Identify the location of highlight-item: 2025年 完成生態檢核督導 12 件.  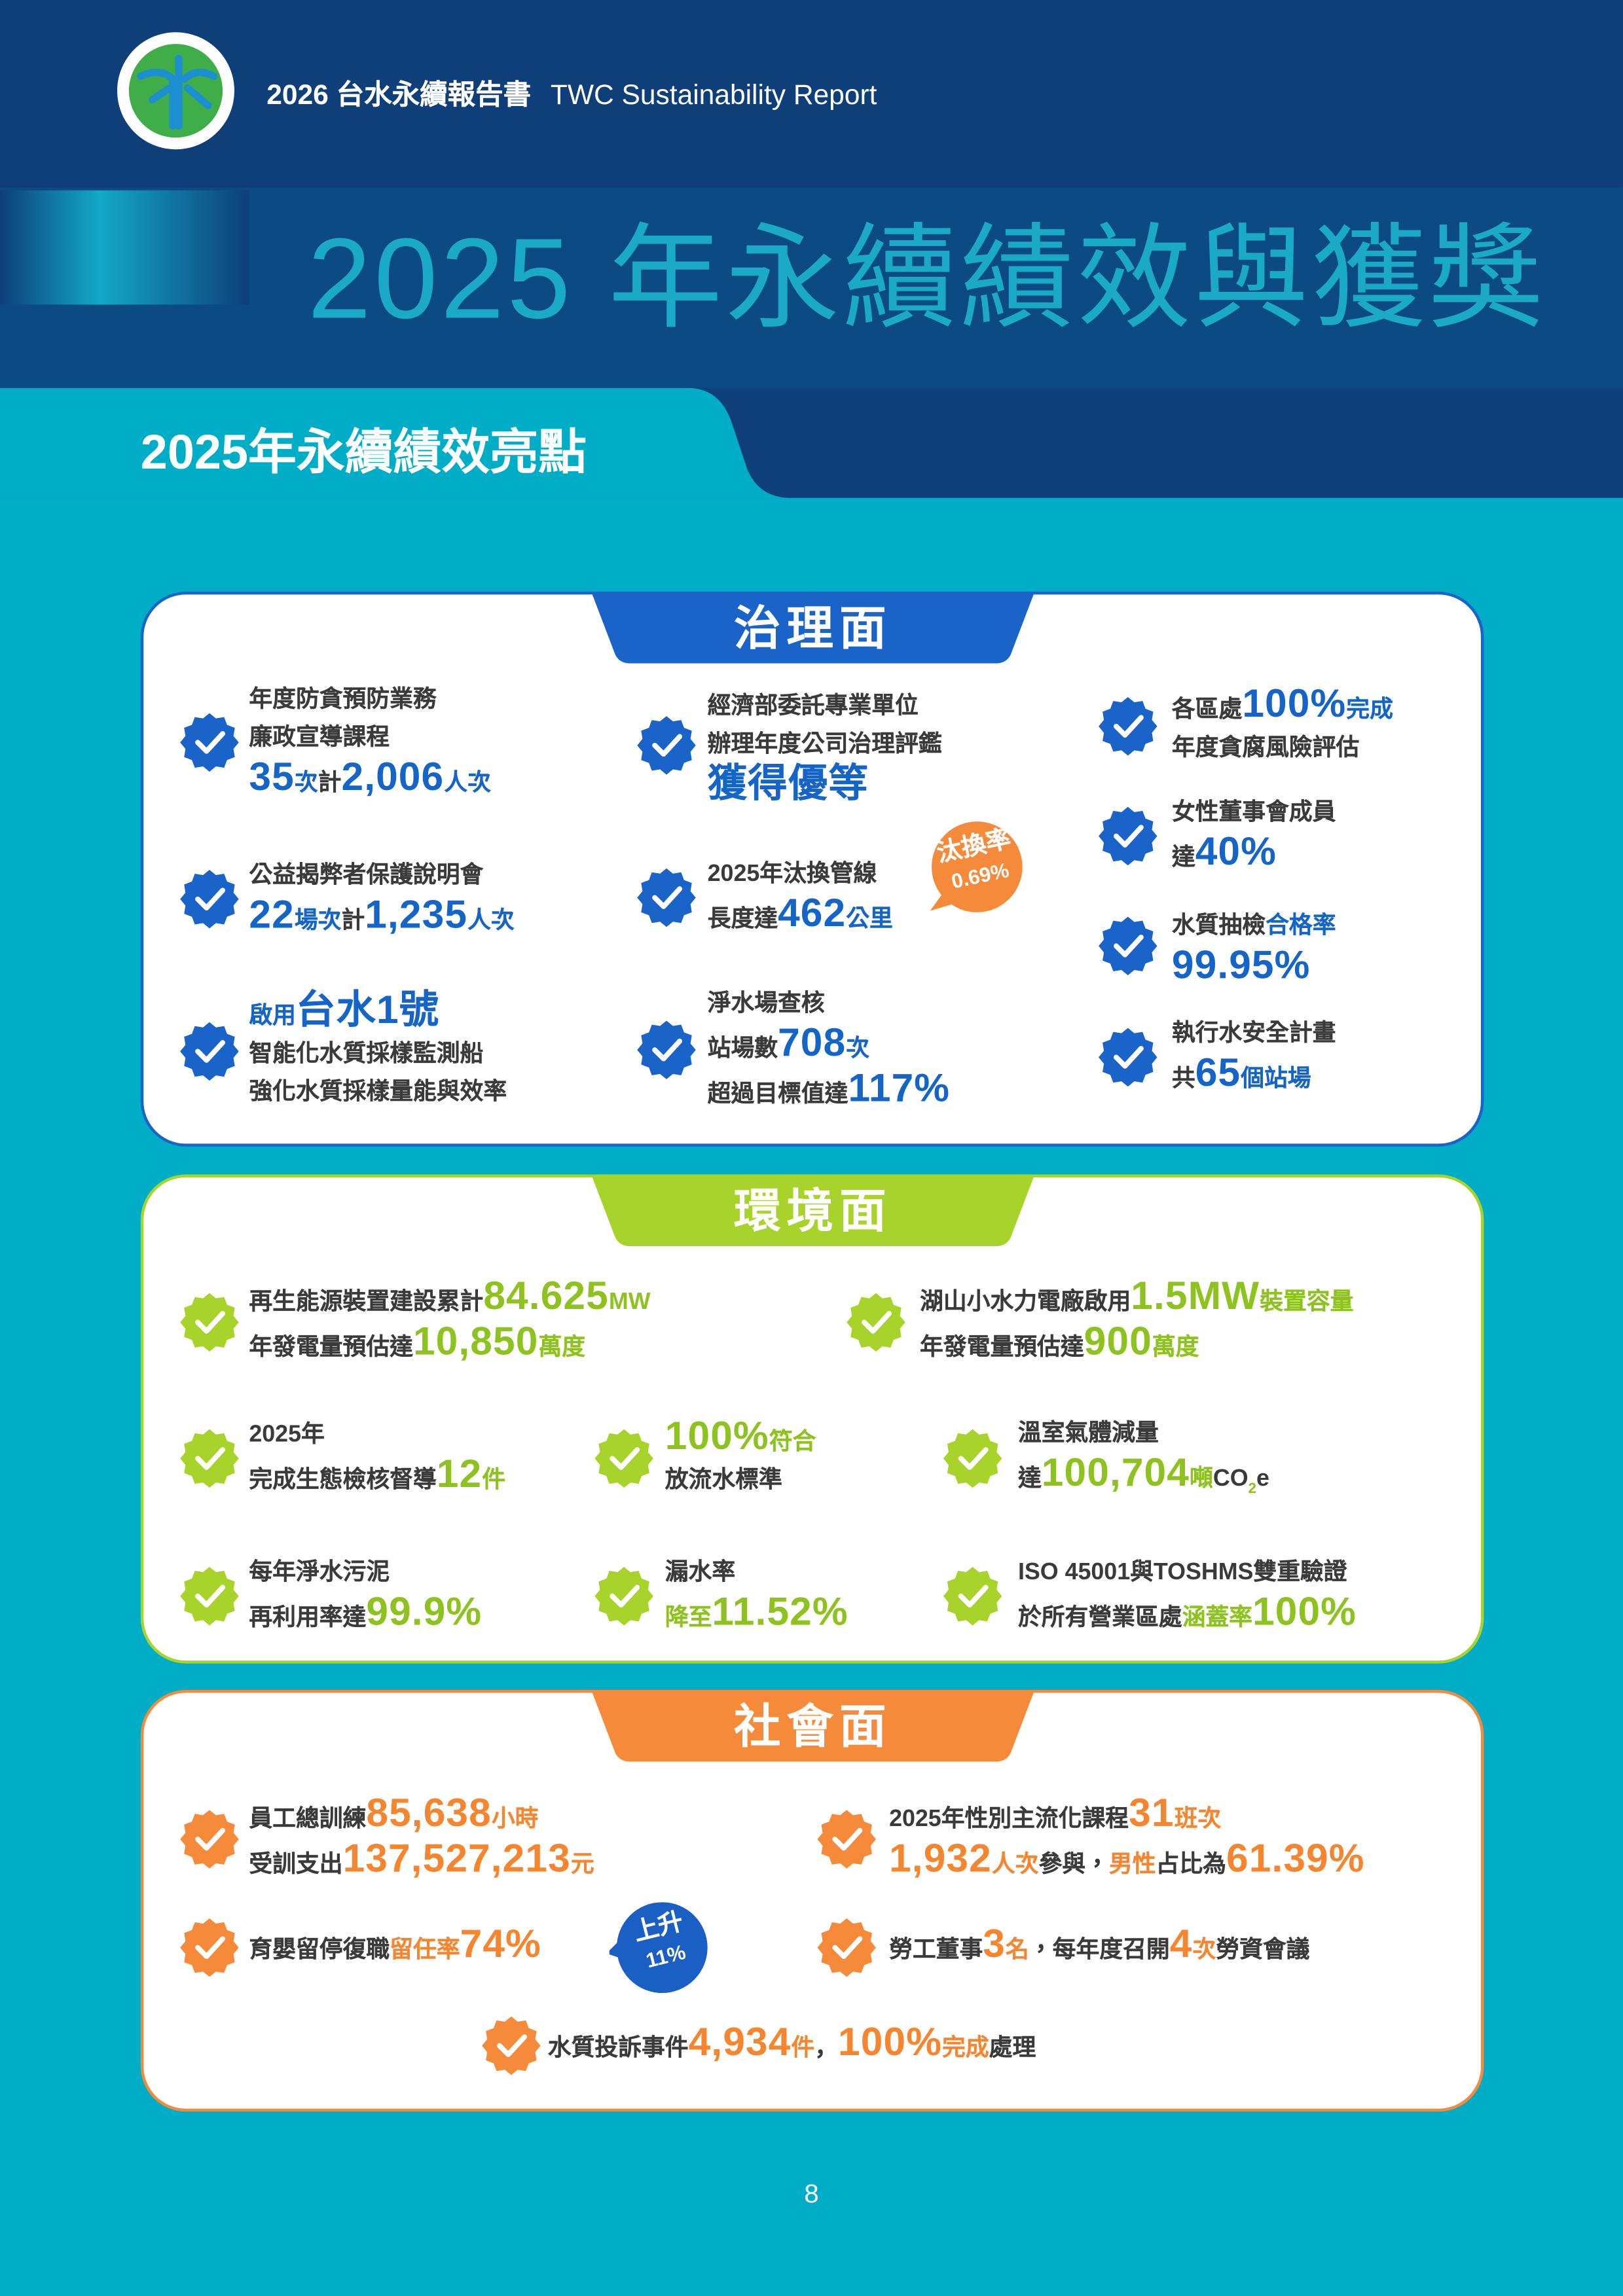
(377, 1459).